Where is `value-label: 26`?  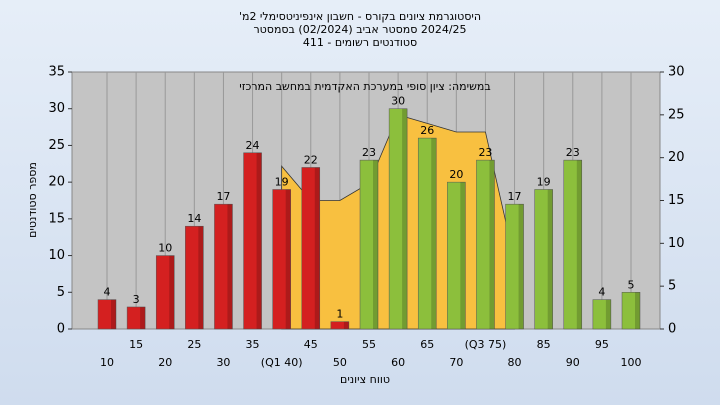 value-label: 26 is located at coordinates (427, 130).